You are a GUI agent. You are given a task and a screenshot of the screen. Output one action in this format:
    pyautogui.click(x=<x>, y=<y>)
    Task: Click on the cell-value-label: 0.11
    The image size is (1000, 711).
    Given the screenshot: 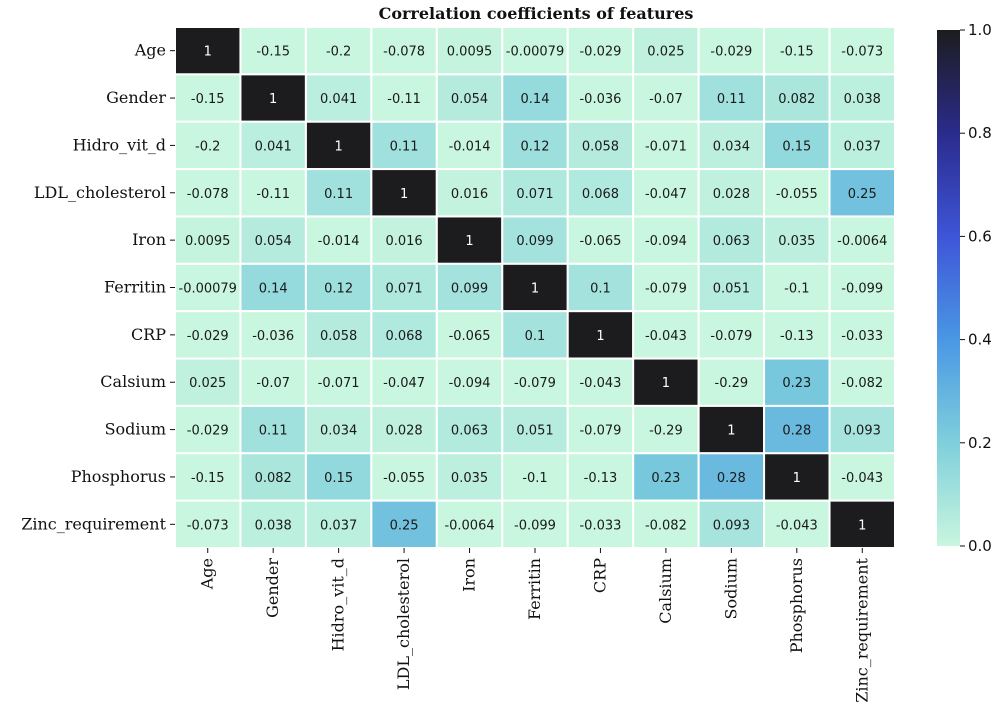 What is the action you would take?
    pyautogui.click(x=731, y=99)
    